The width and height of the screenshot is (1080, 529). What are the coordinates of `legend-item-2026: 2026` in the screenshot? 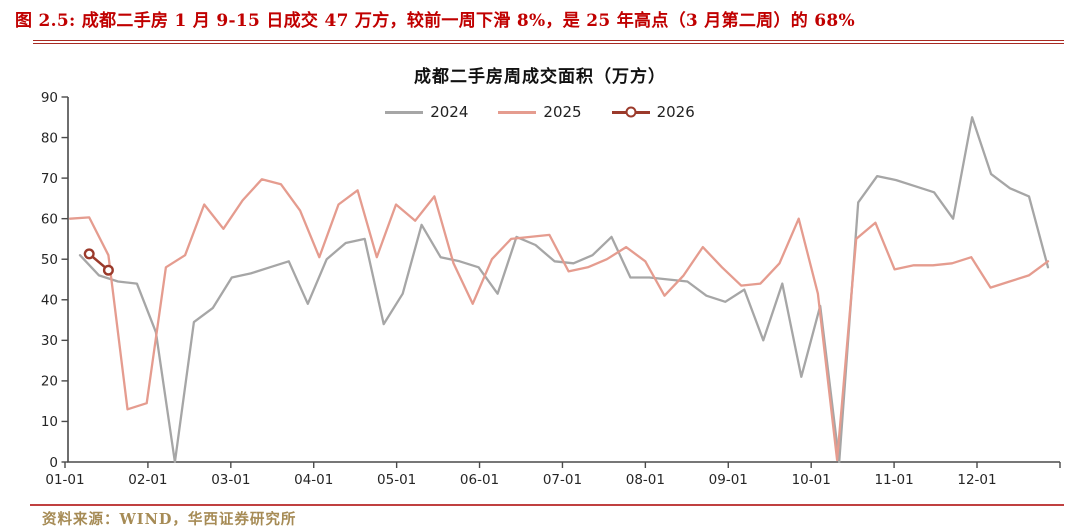 It's located at (653, 112).